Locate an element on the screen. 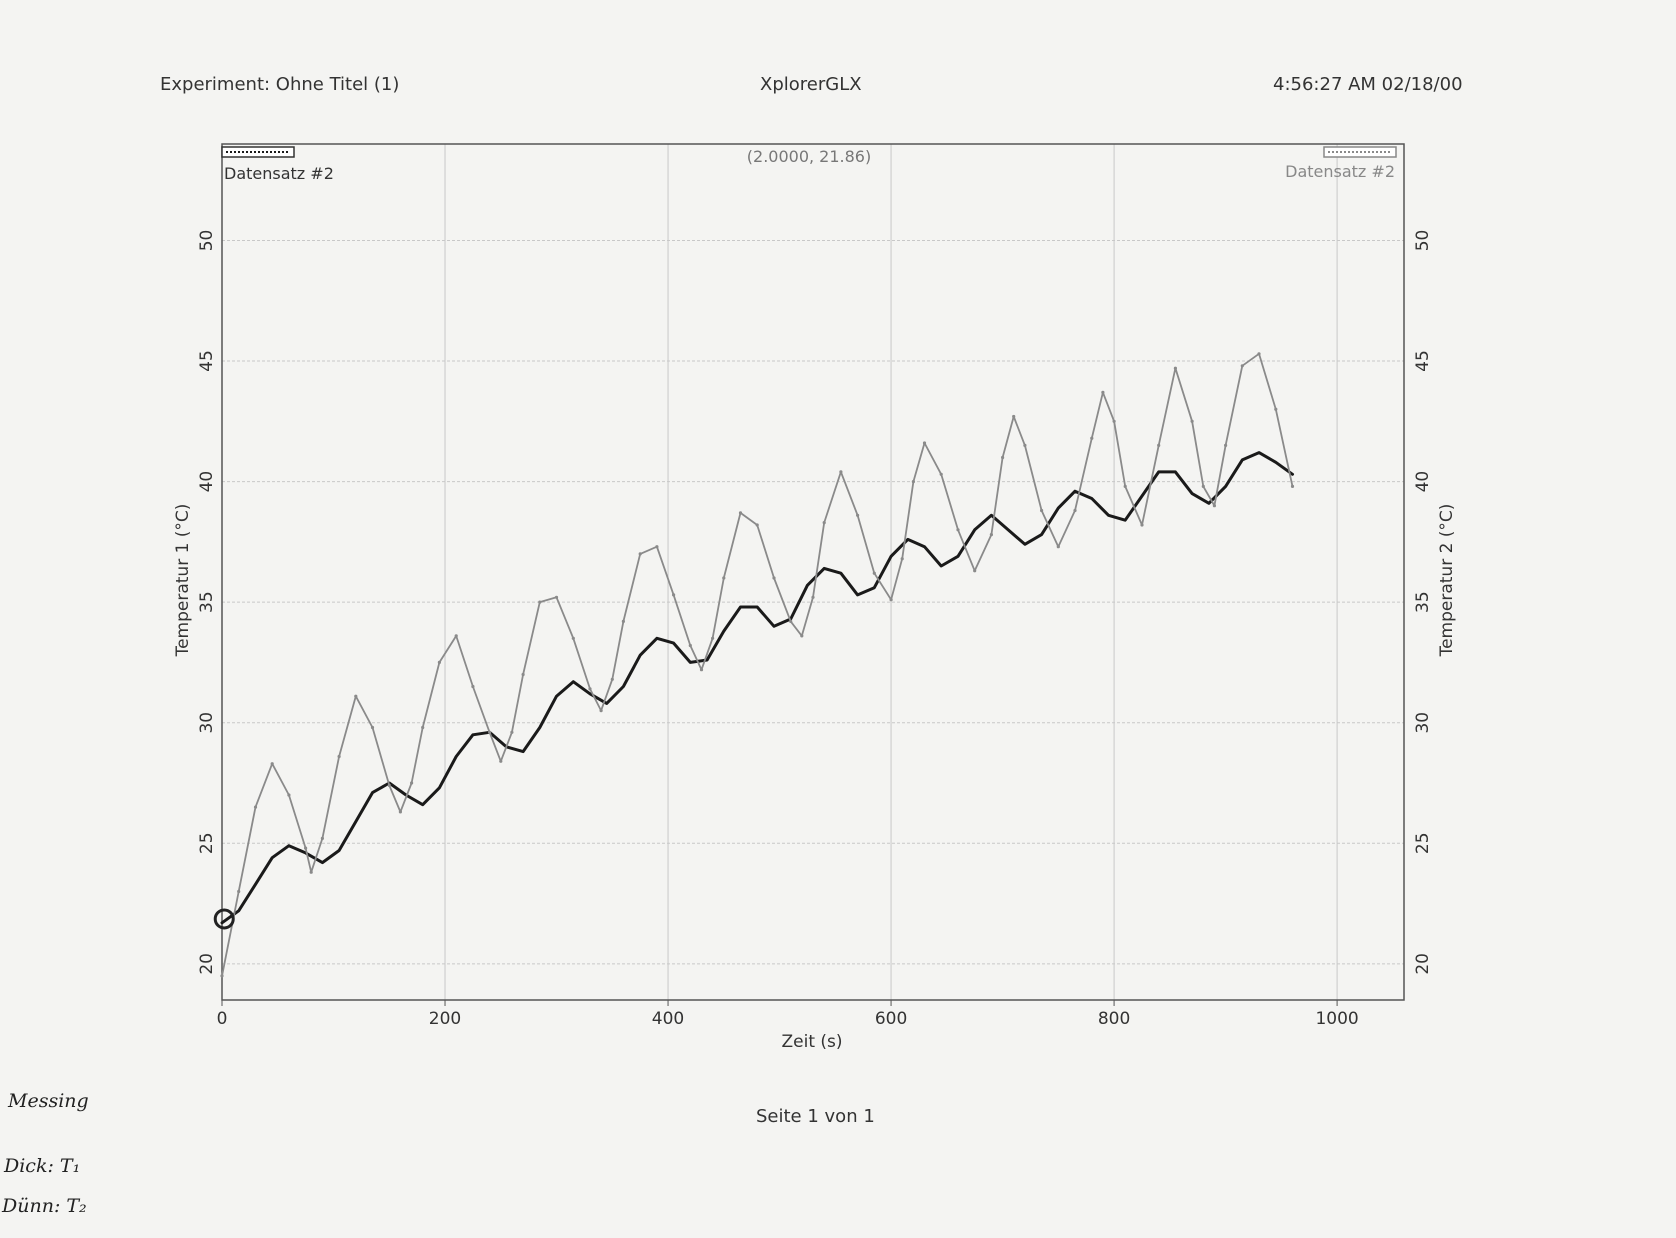 Image resolution: width=1676 pixels, height=1238 pixels. x-axis-ticks: 0 200 400 600 800 1000 is located at coordinates (788, 1014).